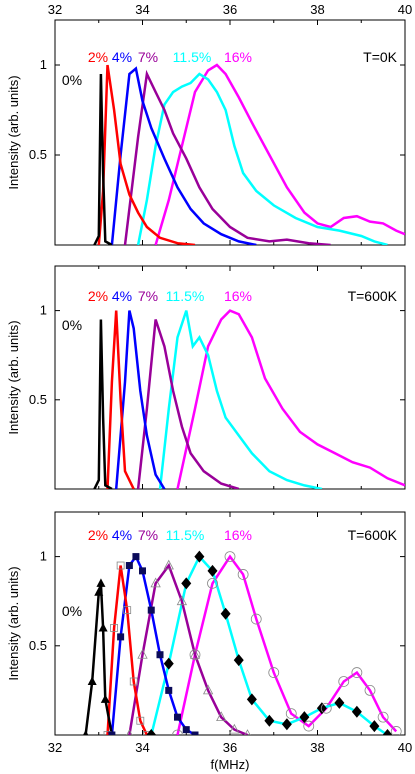 The width and height of the screenshot is (415, 774). What do you see at coordinates (230, 9) in the screenshot?
I see `x-tick-label-top: 36` at bounding box center [230, 9].